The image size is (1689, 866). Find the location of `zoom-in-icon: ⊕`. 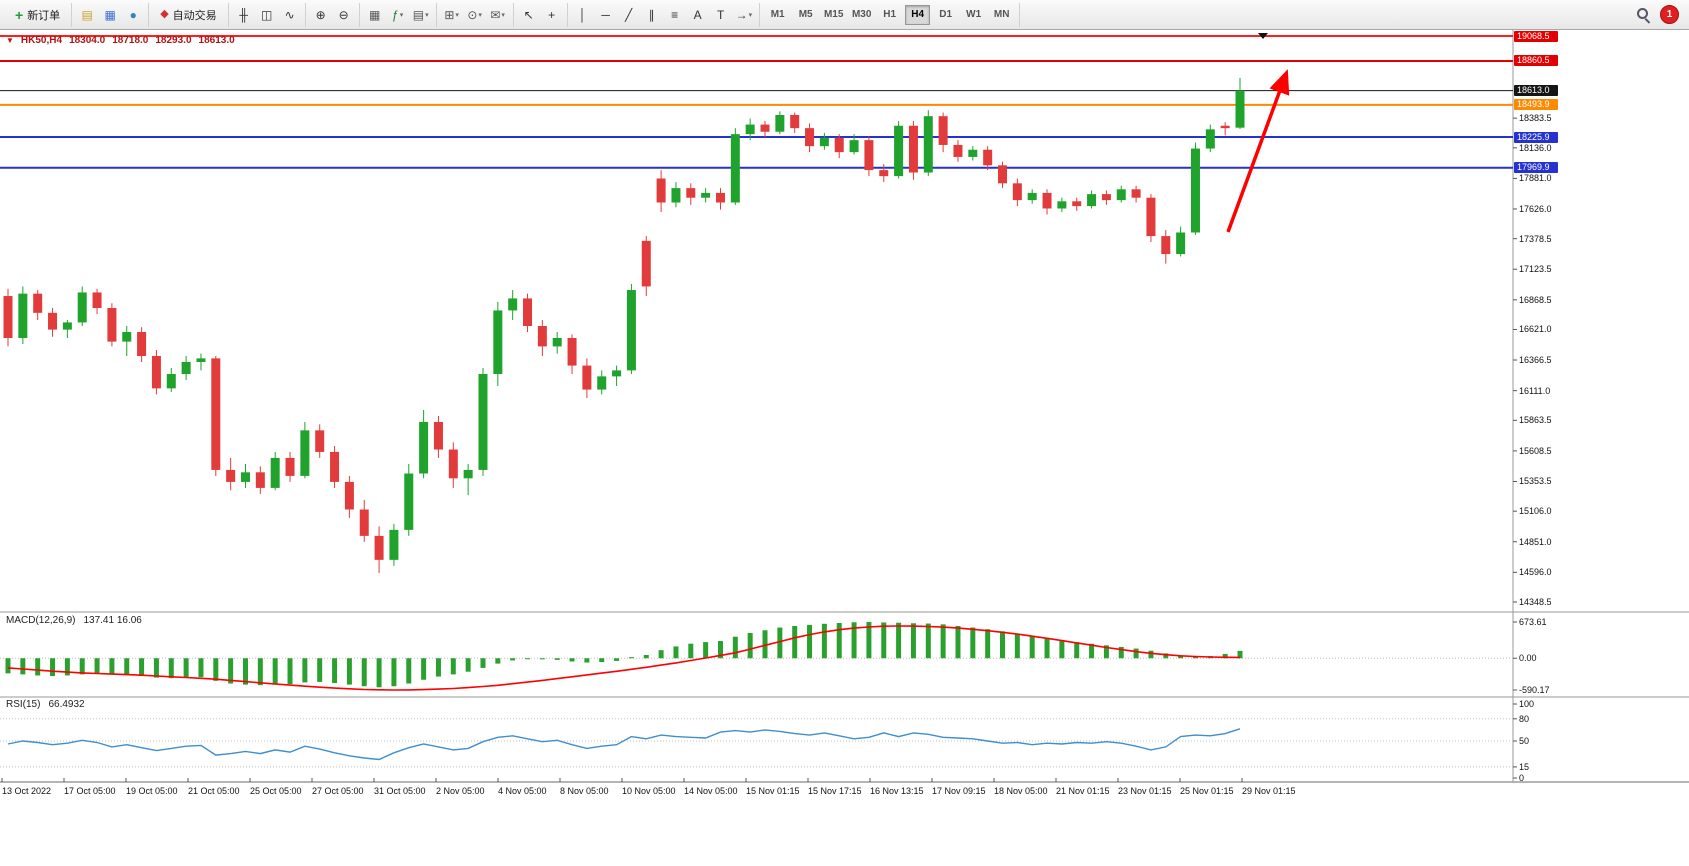

zoom-in-icon: ⊕ is located at coordinates (320, 14).